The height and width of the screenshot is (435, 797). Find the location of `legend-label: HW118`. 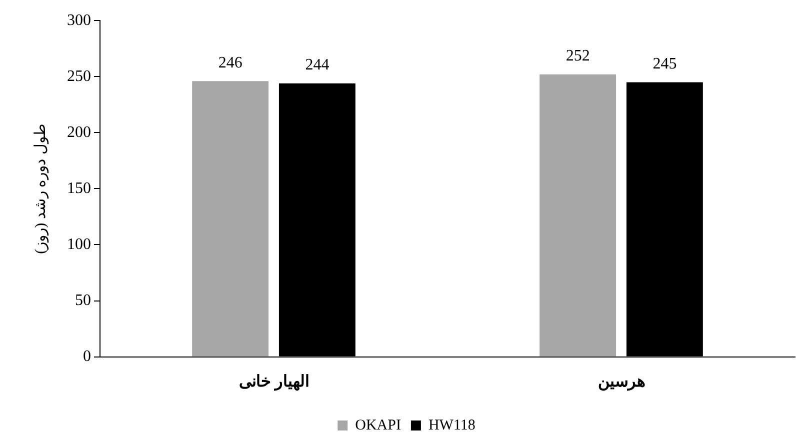

legend-label: HW118 is located at coordinates (452, 425).